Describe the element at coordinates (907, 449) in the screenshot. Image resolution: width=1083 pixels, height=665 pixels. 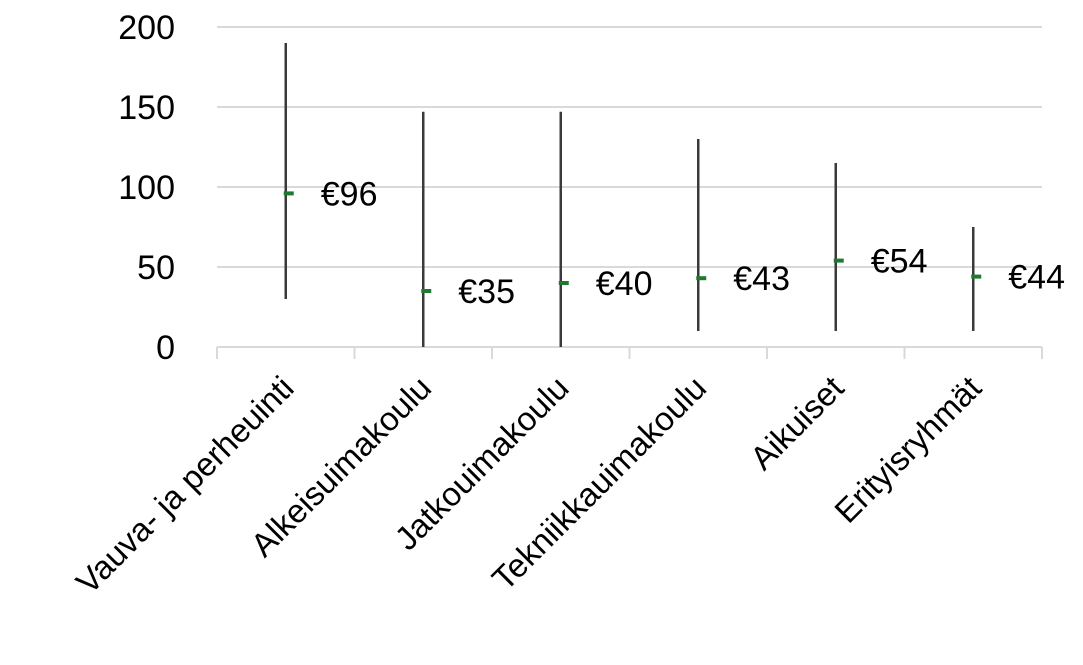
I see `category-label: Erityisryhmät` at that location.